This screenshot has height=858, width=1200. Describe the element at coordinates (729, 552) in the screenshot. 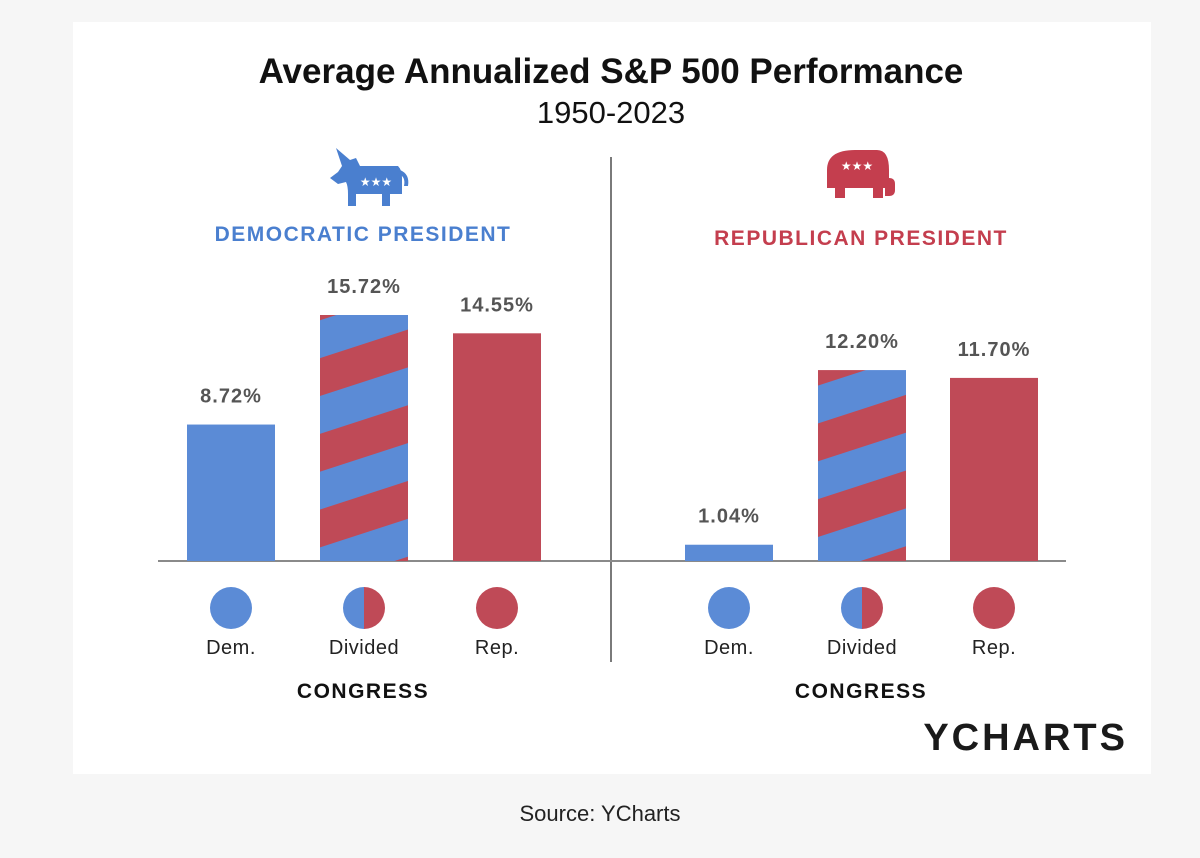

I see `bar-rep-pres-dem` at that location.